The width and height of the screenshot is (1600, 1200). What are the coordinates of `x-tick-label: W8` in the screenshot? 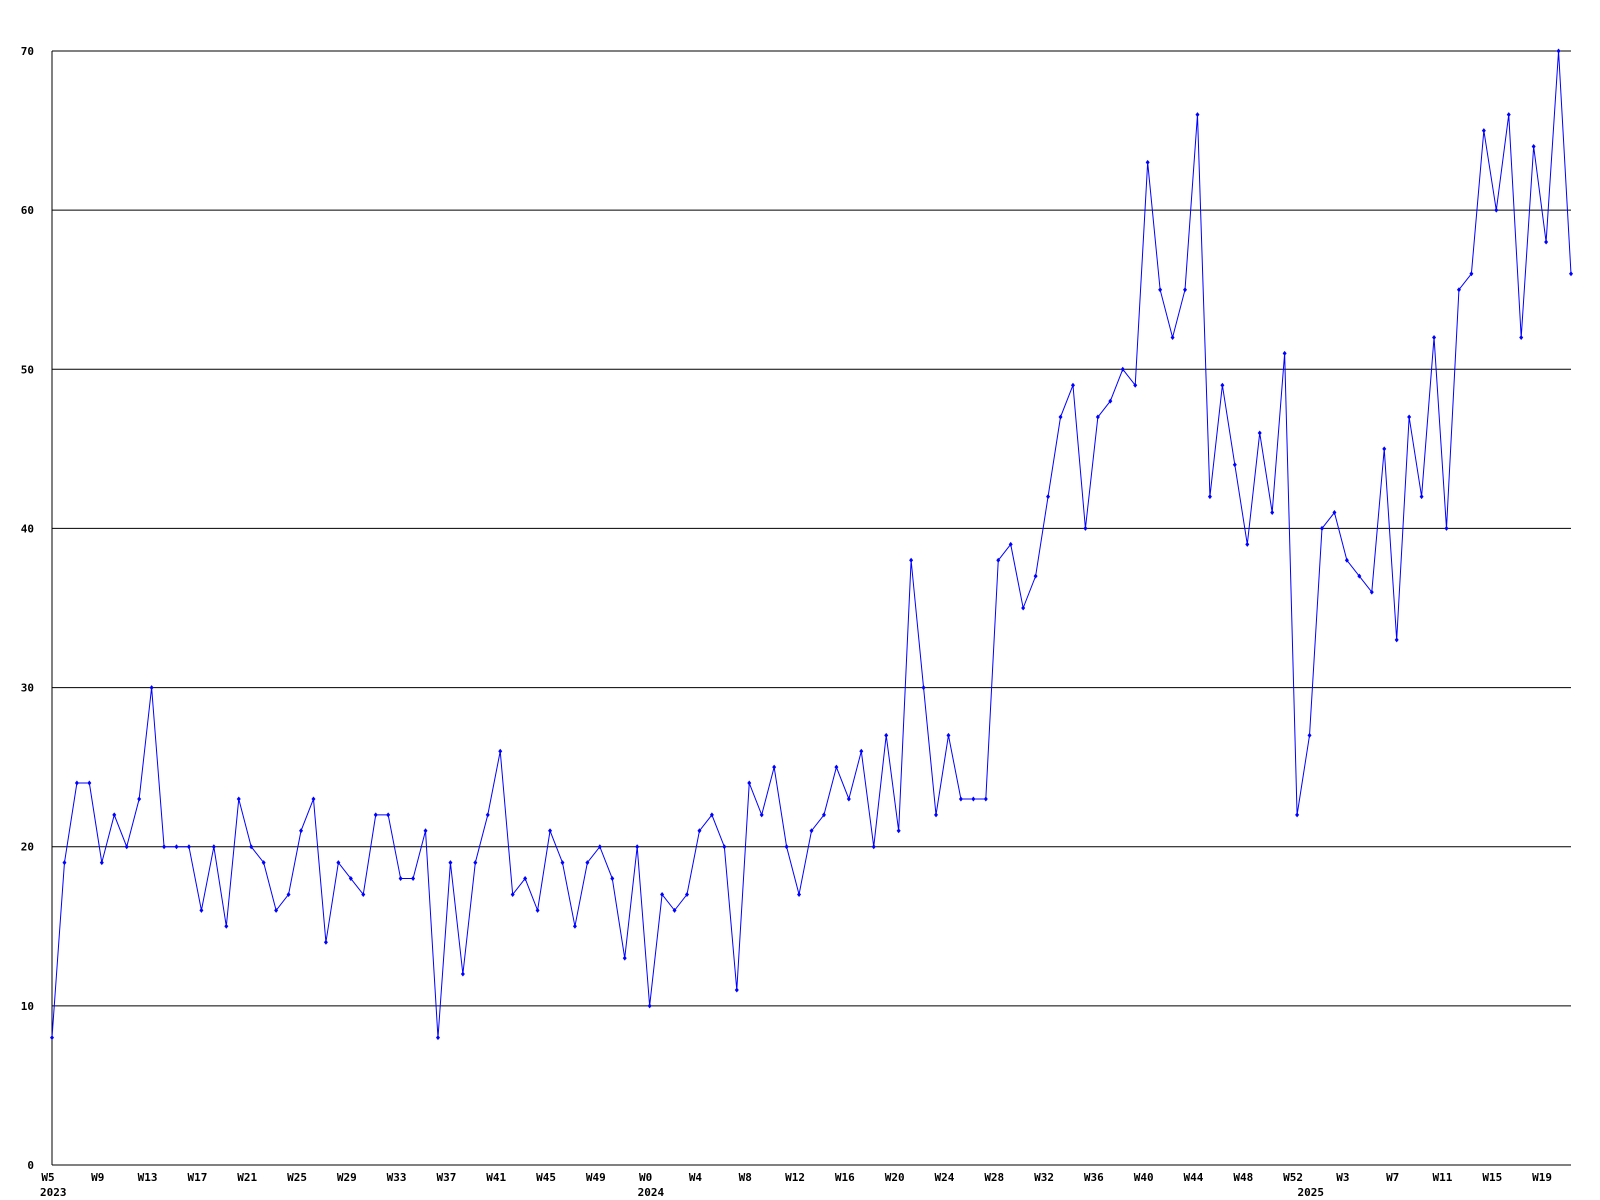 It's located at (745, 1177).